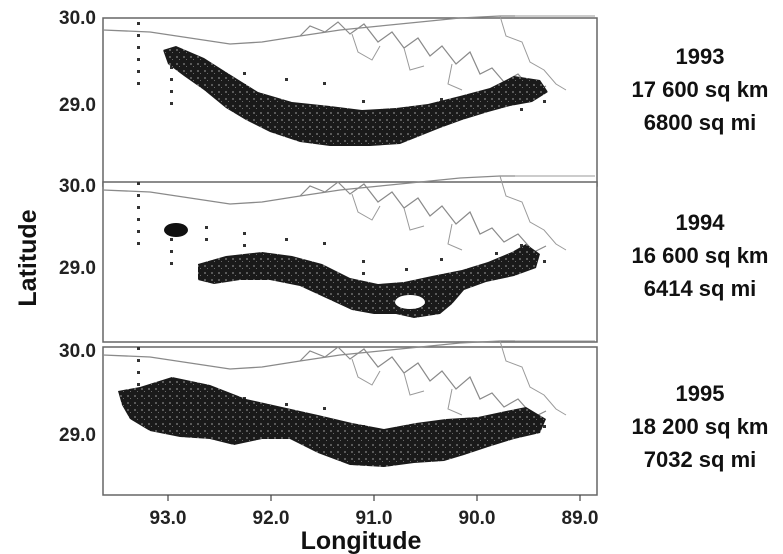 This screenshot has height=554, width=783. Describe the element at coordinates (77, 227) in the screenshot. I see `y-axis-ticks: 30.0 29.0 30.0 29.0 30.0 29.0` at that location.